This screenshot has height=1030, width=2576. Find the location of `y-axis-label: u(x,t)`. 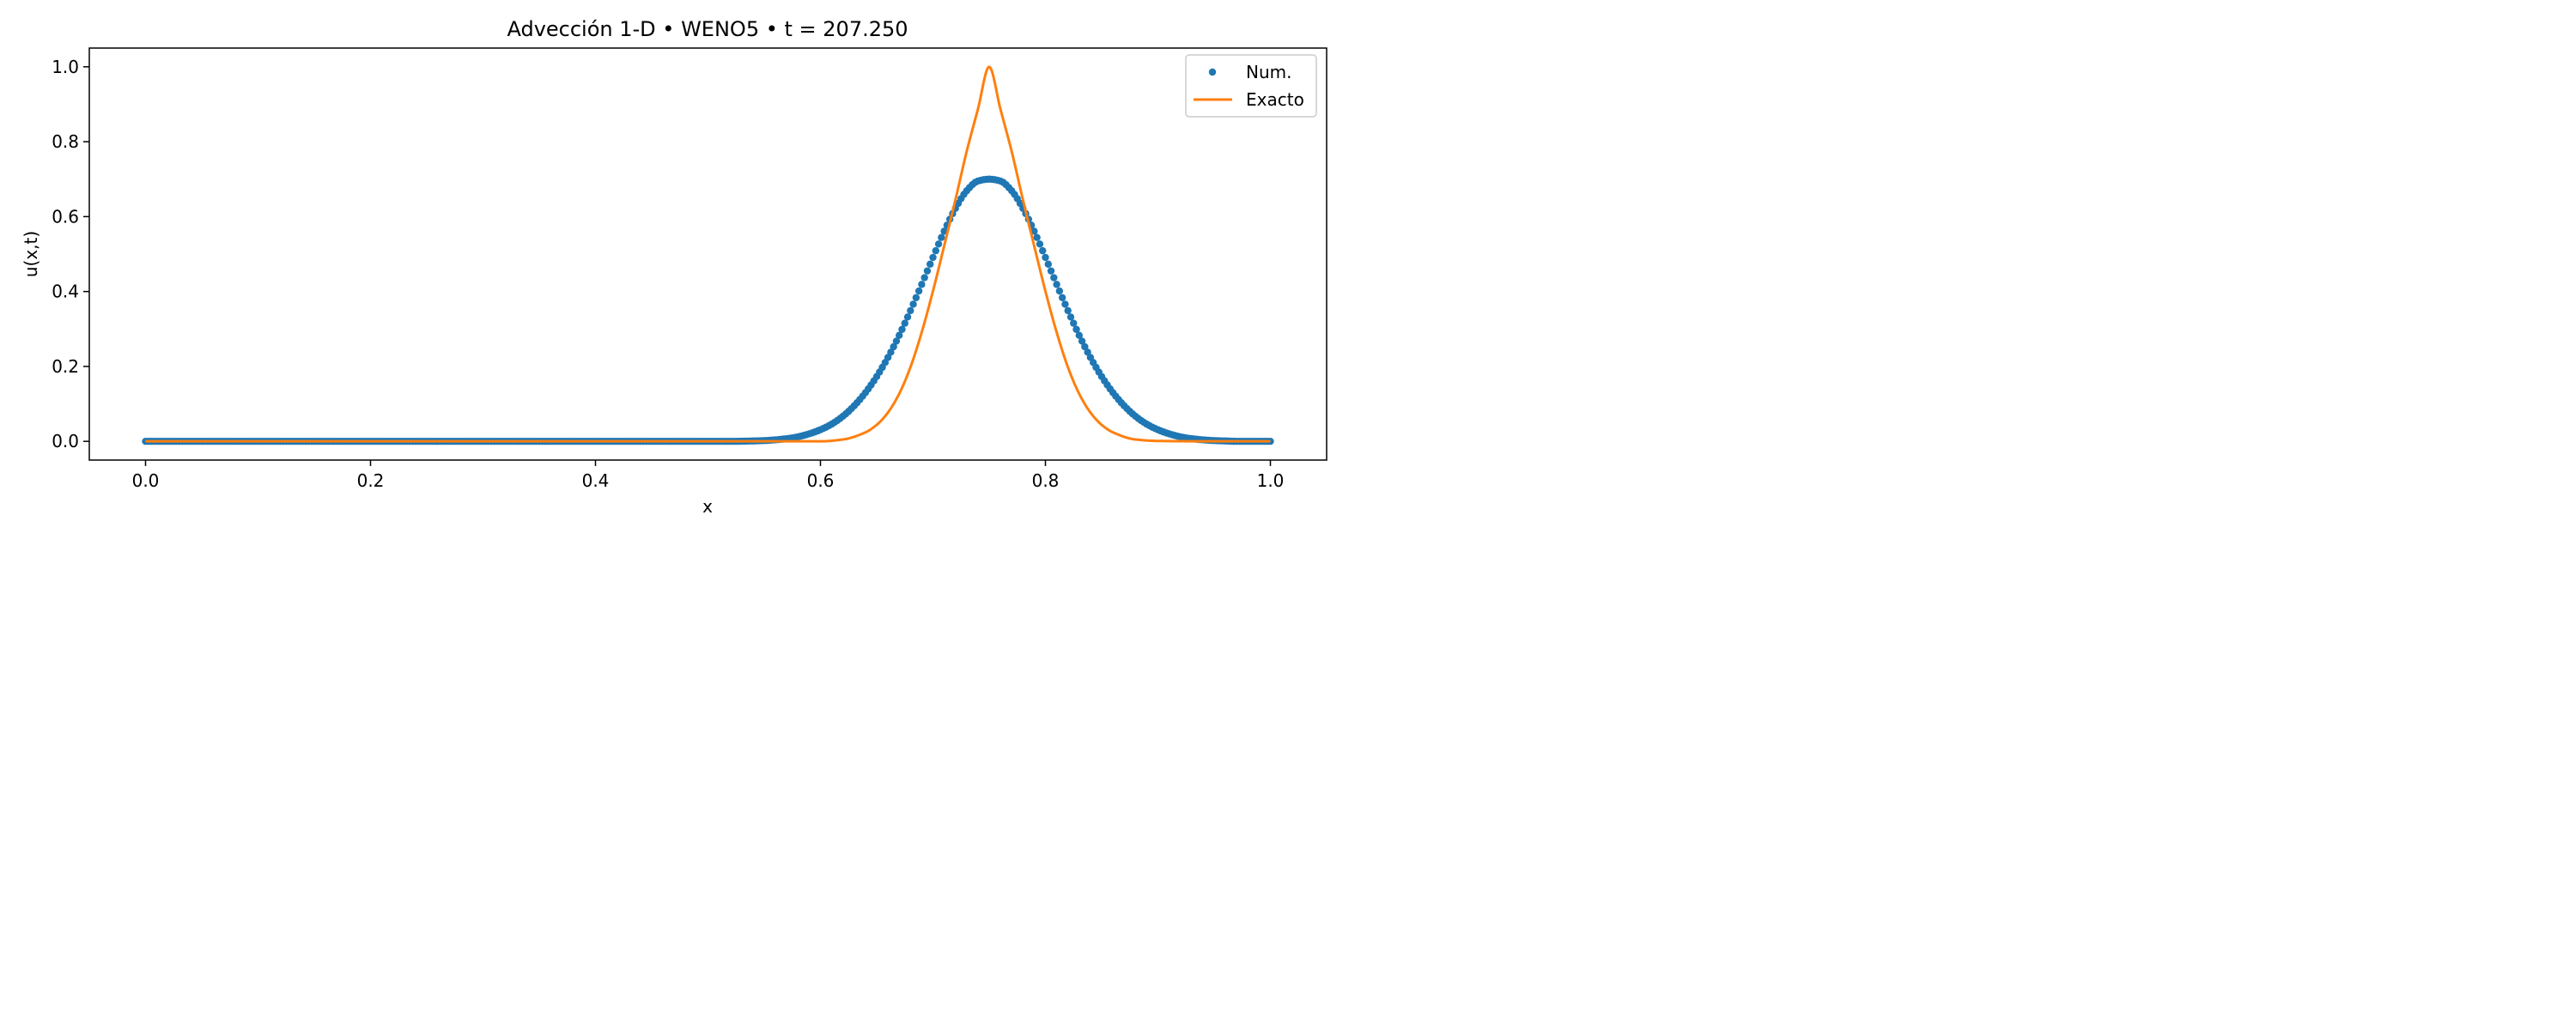

y-axis-label: u(x,t) is located at coordinates (31, 254).